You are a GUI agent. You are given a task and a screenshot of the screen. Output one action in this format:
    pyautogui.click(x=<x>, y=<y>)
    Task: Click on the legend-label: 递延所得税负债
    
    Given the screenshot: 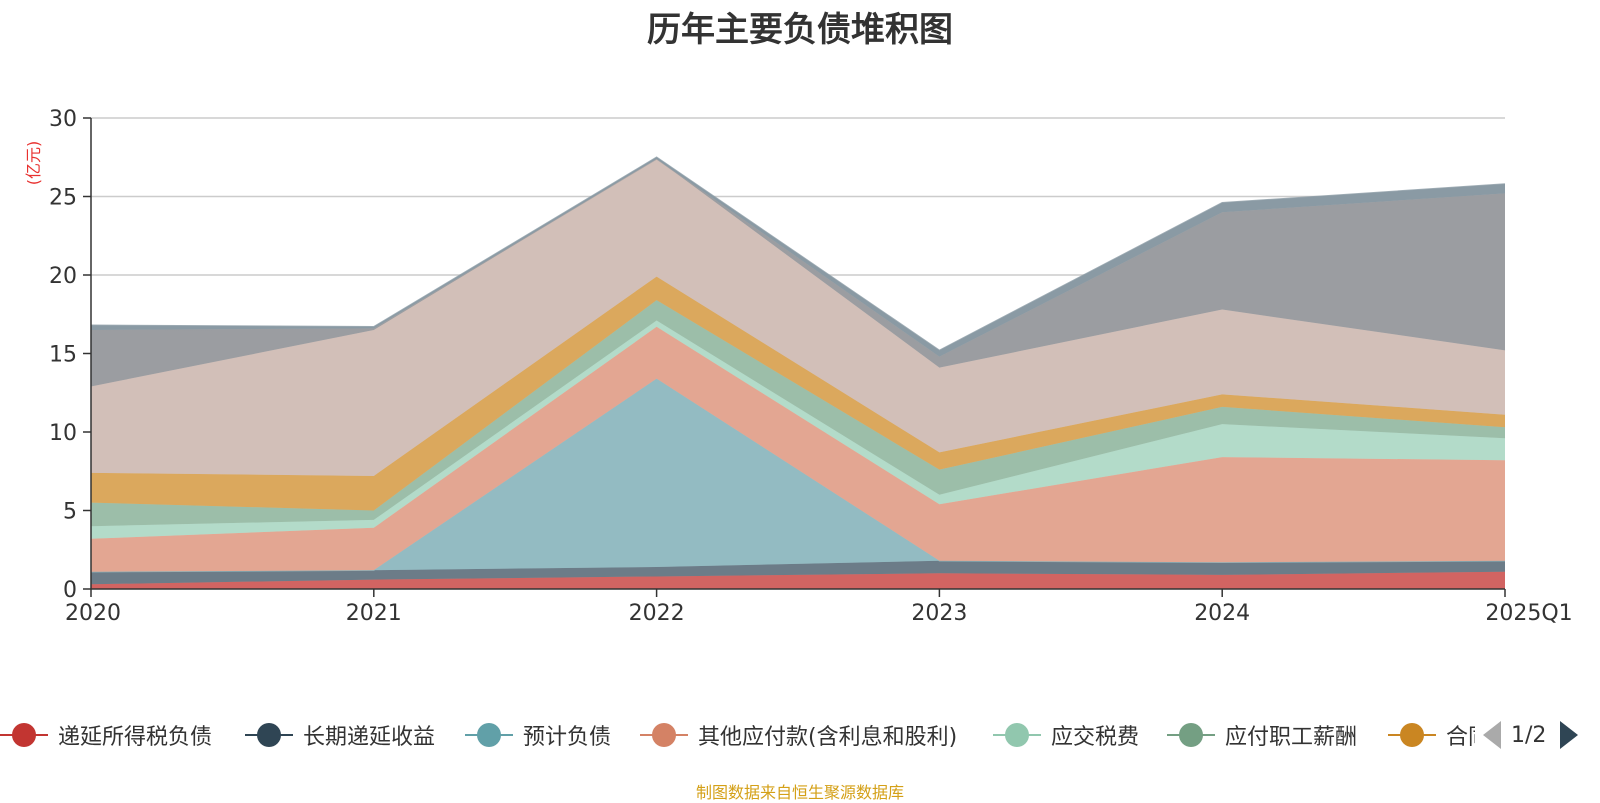 What is the action you would take?
    pyautogui.click(x=135, y=737)
    